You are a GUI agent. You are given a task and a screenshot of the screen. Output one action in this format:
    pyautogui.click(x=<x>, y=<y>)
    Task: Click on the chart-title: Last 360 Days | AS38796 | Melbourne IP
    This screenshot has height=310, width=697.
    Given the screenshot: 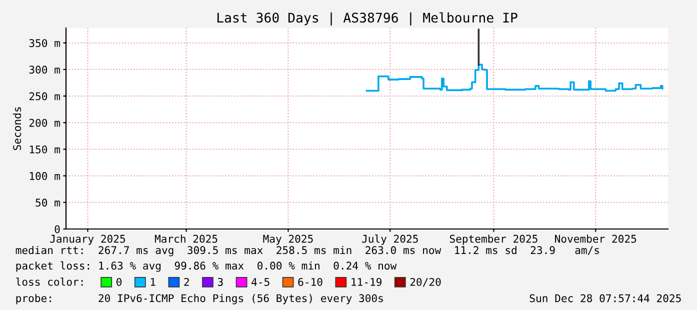 What is the action you would take?
    pyautogui.click(x=367, y=19)
    